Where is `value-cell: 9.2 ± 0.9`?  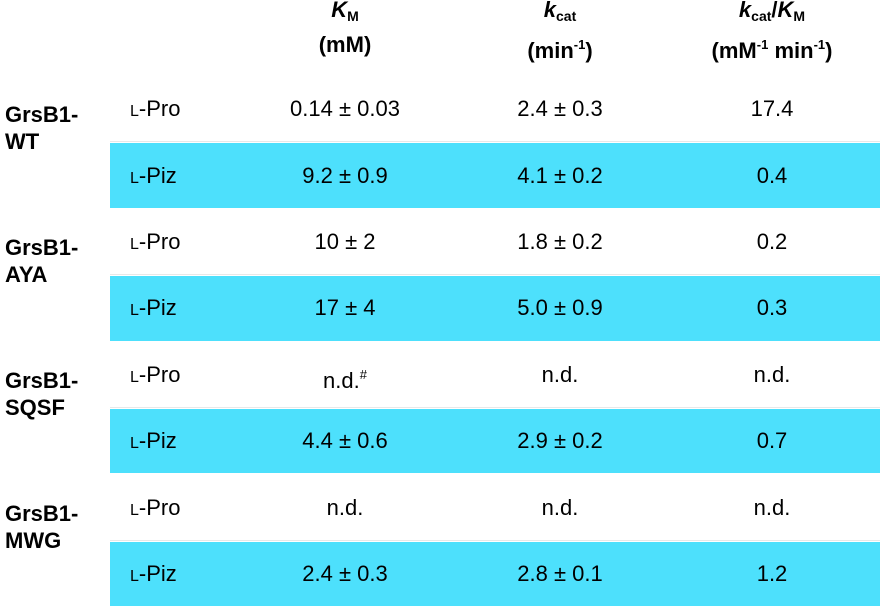 value-cell: 9.2 ± 0.9 is located at coordinates (345, 175).